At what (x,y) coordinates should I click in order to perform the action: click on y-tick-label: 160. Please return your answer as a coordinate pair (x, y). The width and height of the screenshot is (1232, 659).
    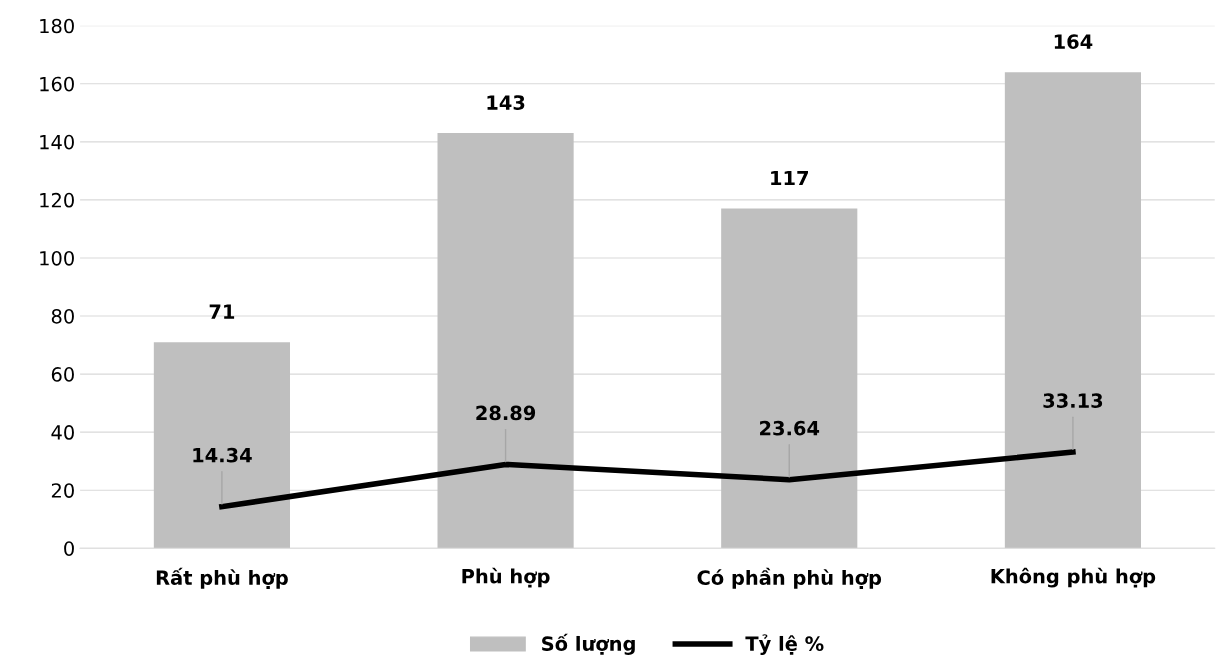
    Looking at the image, I should click on (57, 84).